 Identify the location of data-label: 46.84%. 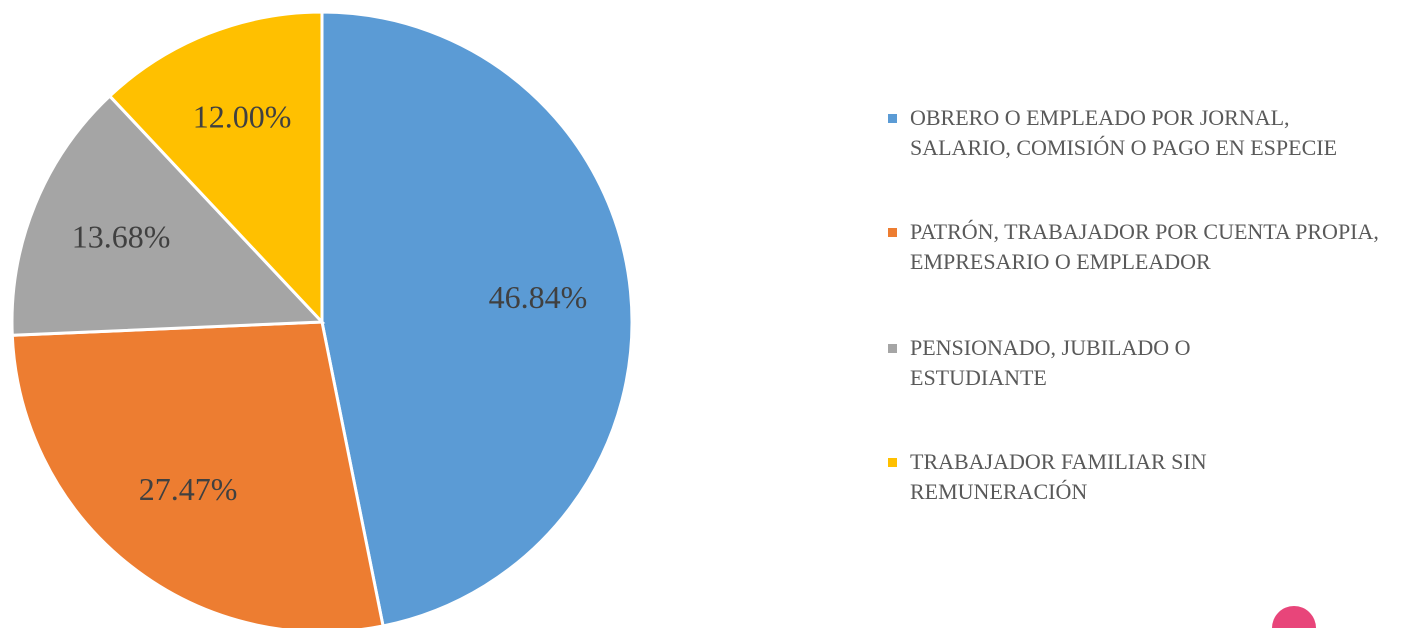
(538, 297).